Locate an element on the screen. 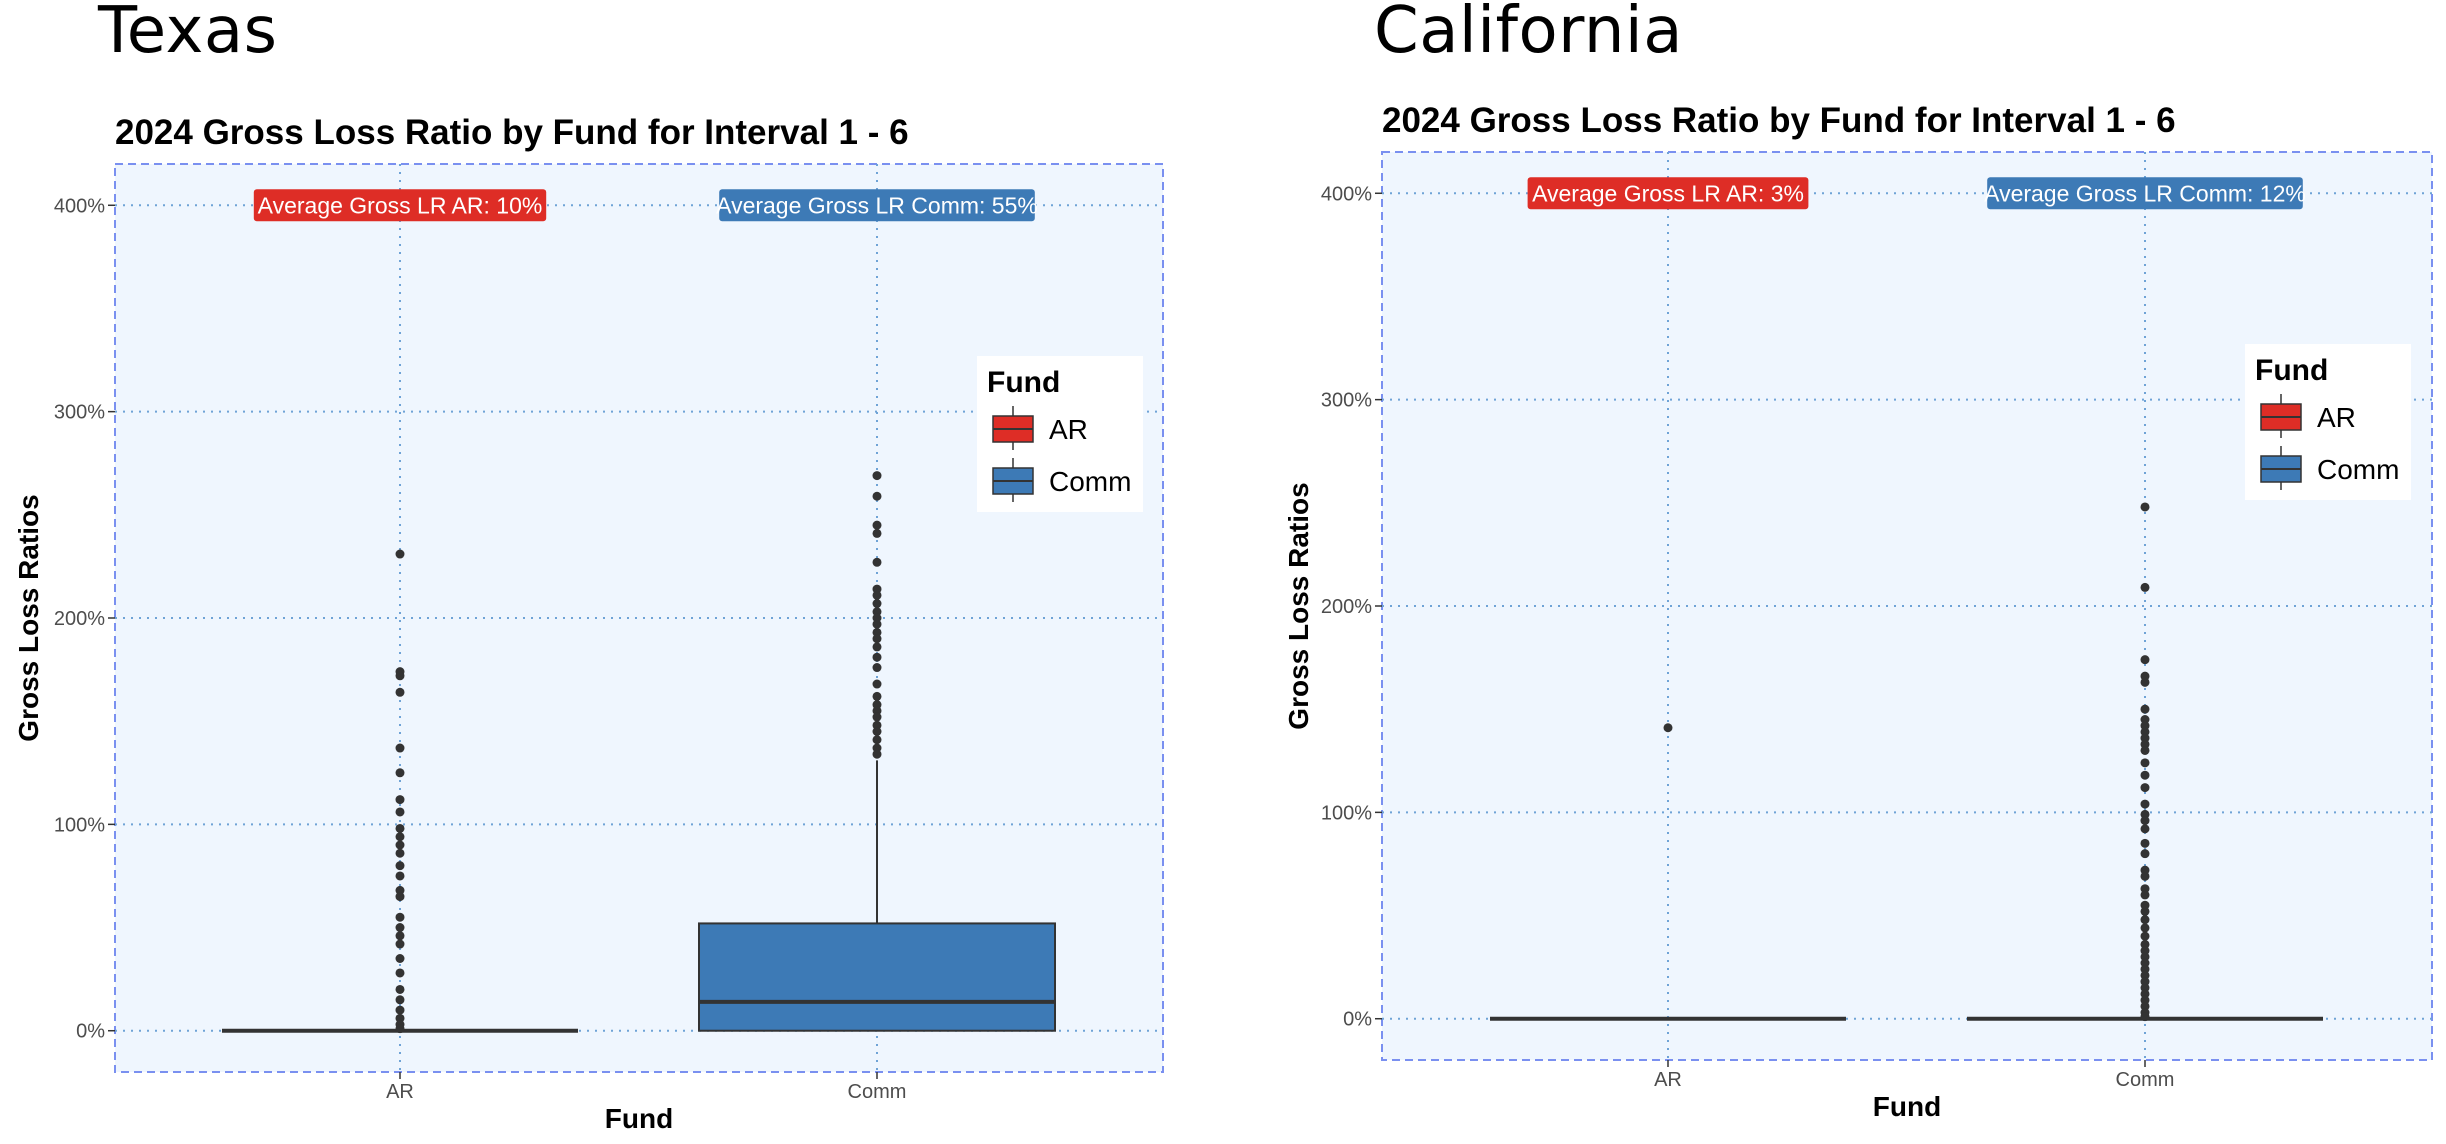 Image resolution: width=2446 pixels, height=1144 pixels. legend-label-ar: AR is located at coordinates (1068, 429).